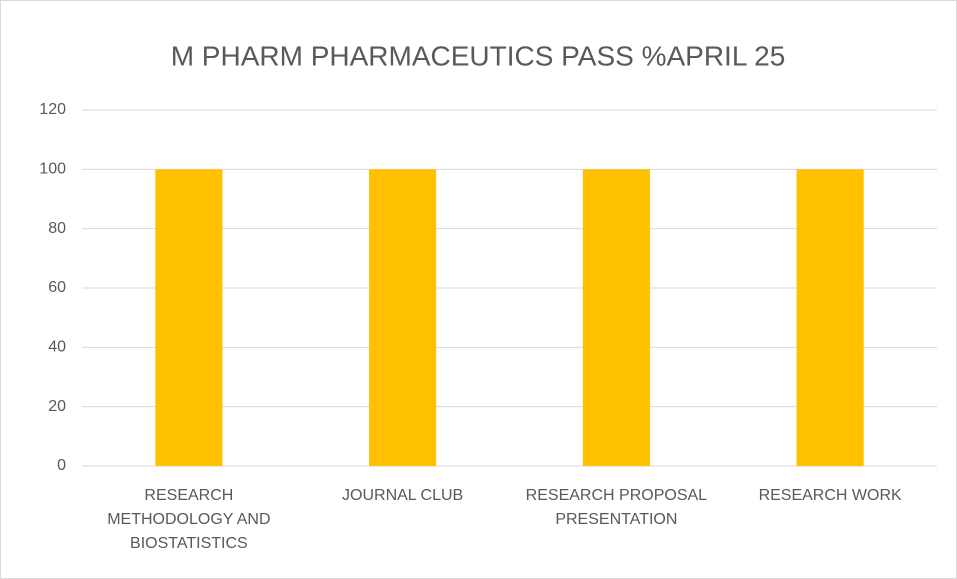 The width and height of the screenshot is (957, 579). I want to click on chart-title: M PHARM PHARMACEUTICS PASS %APRIL 25, so click(478, 55).